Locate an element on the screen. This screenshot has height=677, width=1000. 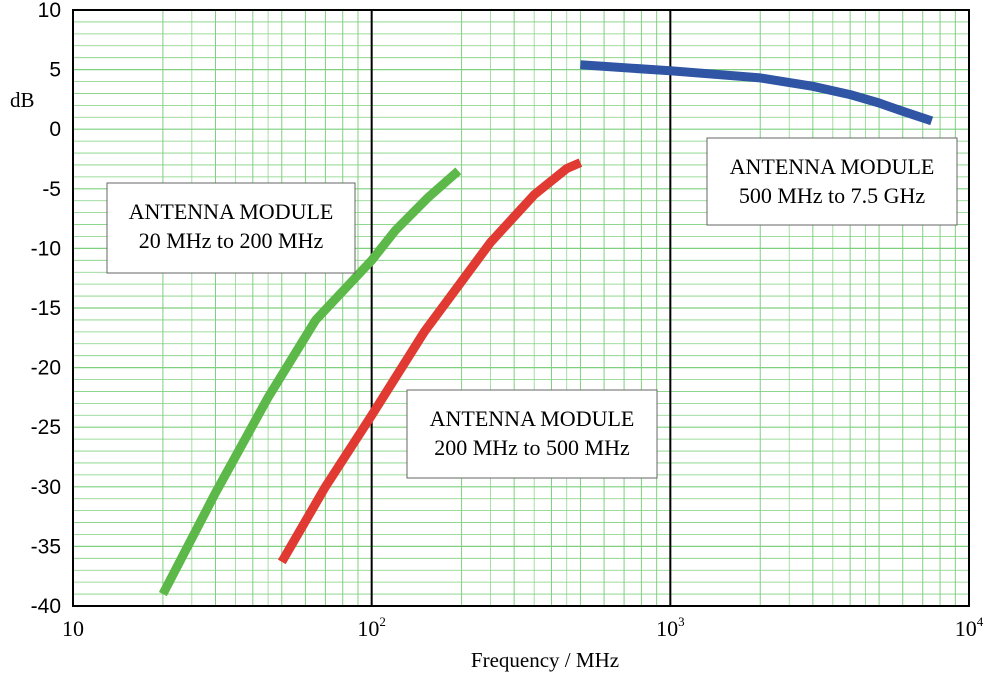
y-tick-labels: 10 5 0 -5 -10 -15 -20 -25 -30 -35 -40 is located at coordinates (46, 309).